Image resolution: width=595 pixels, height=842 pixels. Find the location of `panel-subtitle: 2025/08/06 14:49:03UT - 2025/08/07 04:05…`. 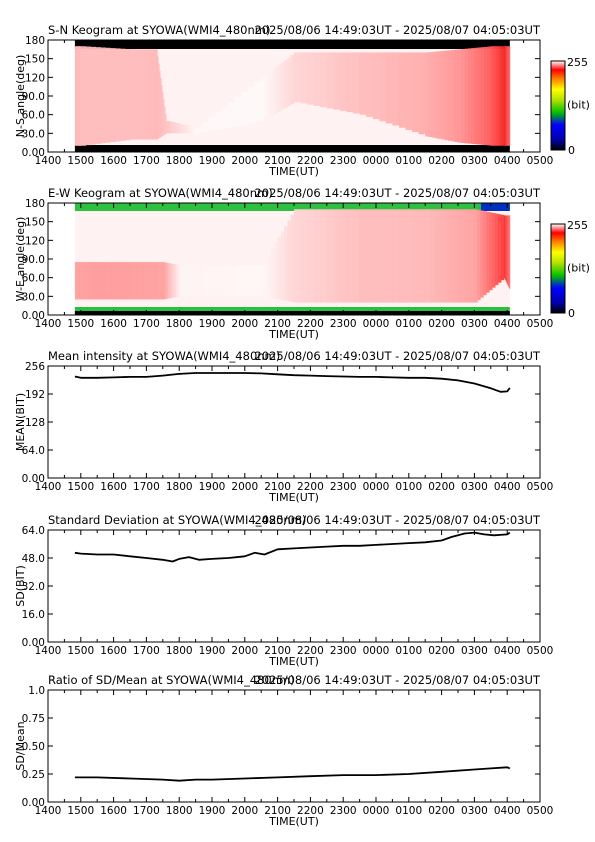

panel-subtitle: 2025/08/06 14:49:03UT - 2025/08/07 04:05… is located at coordinates (397, 680).